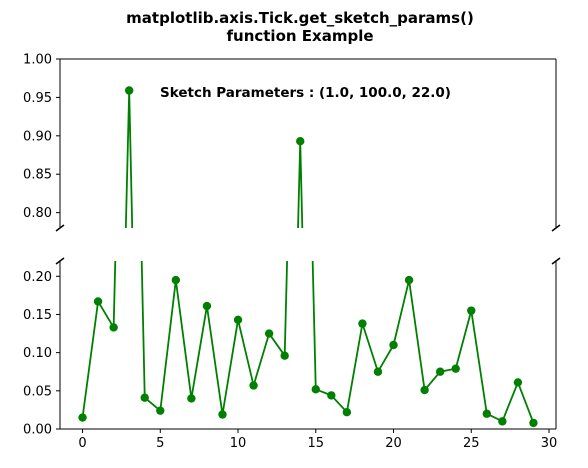  Describe the element at coordinates (549, 443) in the screenshot. I see `x-tick-label-6: 30` at that location.